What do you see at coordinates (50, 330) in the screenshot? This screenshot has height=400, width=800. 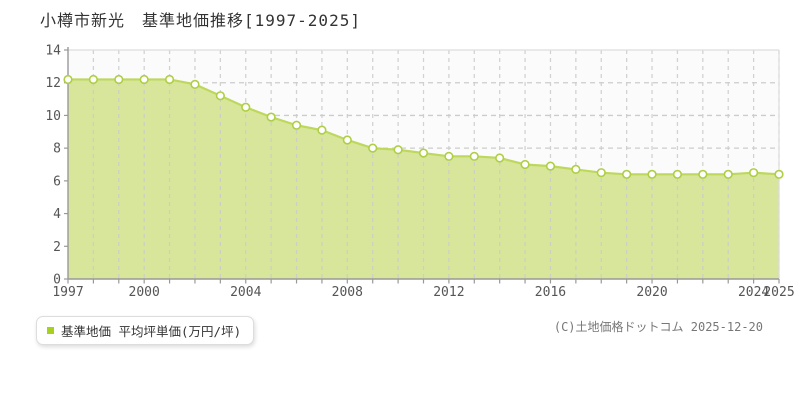 I see `legend-marker-square` at bounding box center [50, 330].